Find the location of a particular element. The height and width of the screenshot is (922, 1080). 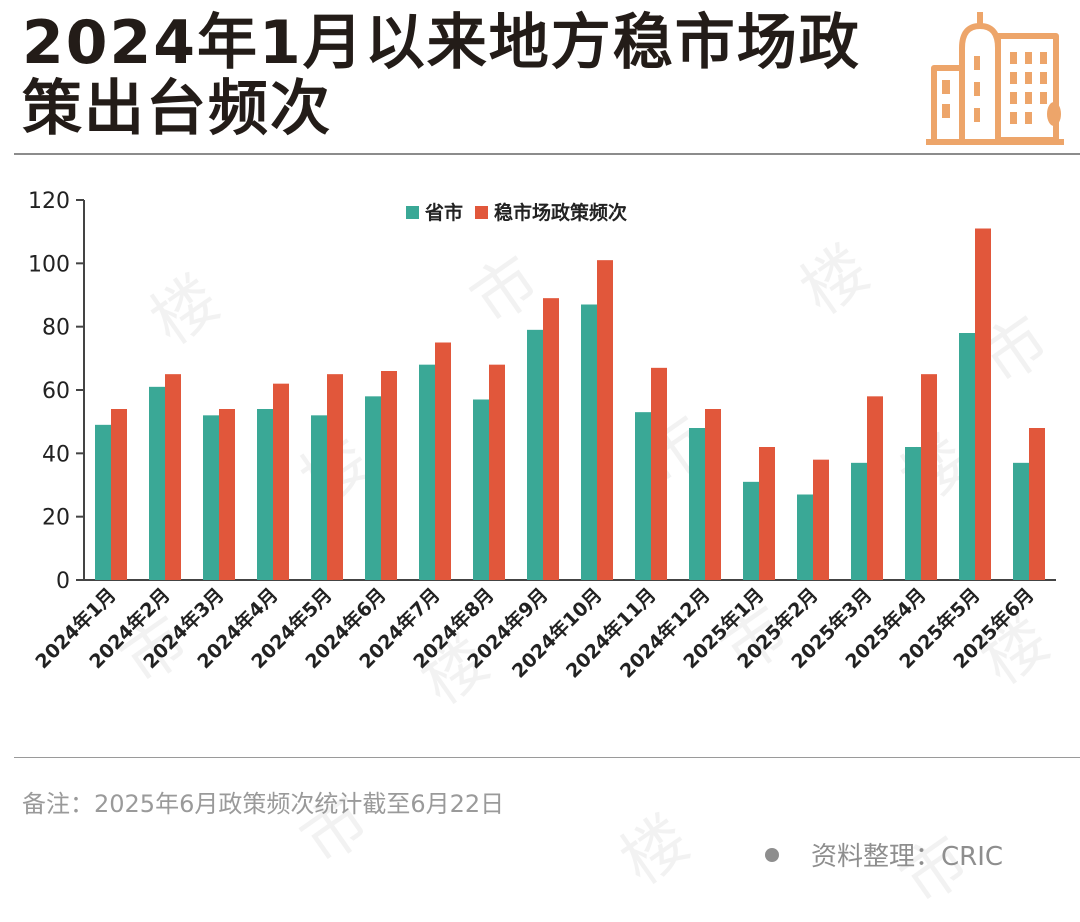

y-tick-label: 80 is located at coordinates (56, 328).